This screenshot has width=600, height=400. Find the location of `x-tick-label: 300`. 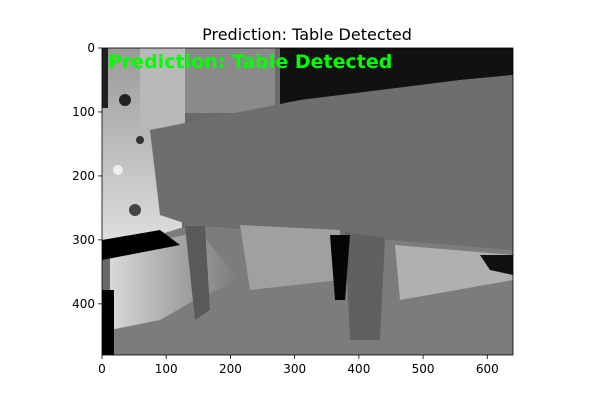

x-tick-label: 300 is located at coordinates (294, 369).